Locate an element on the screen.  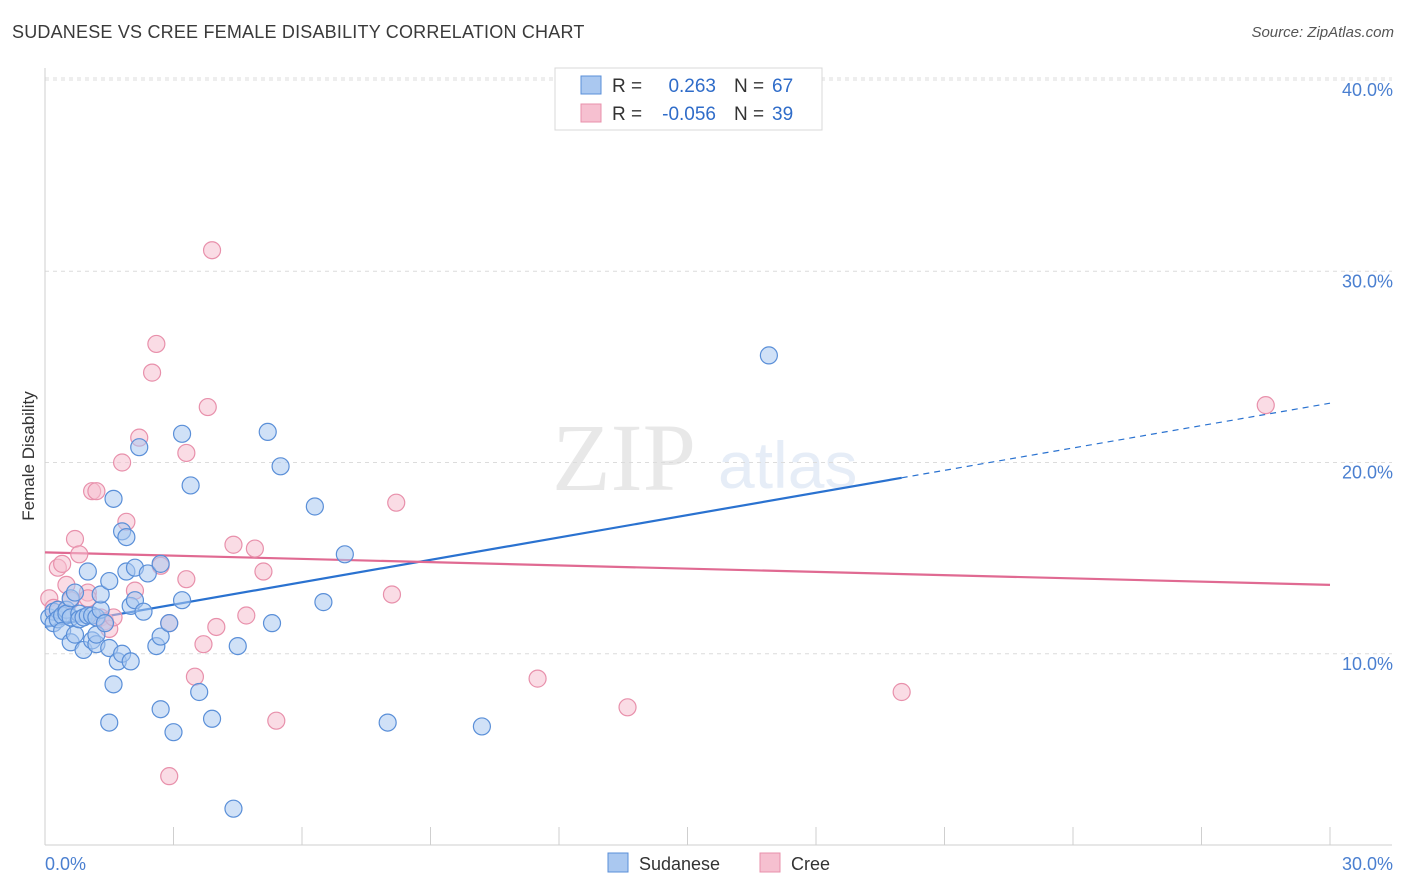
legend-r-value-cree: -0.056 is located at coordinates (689, 114).